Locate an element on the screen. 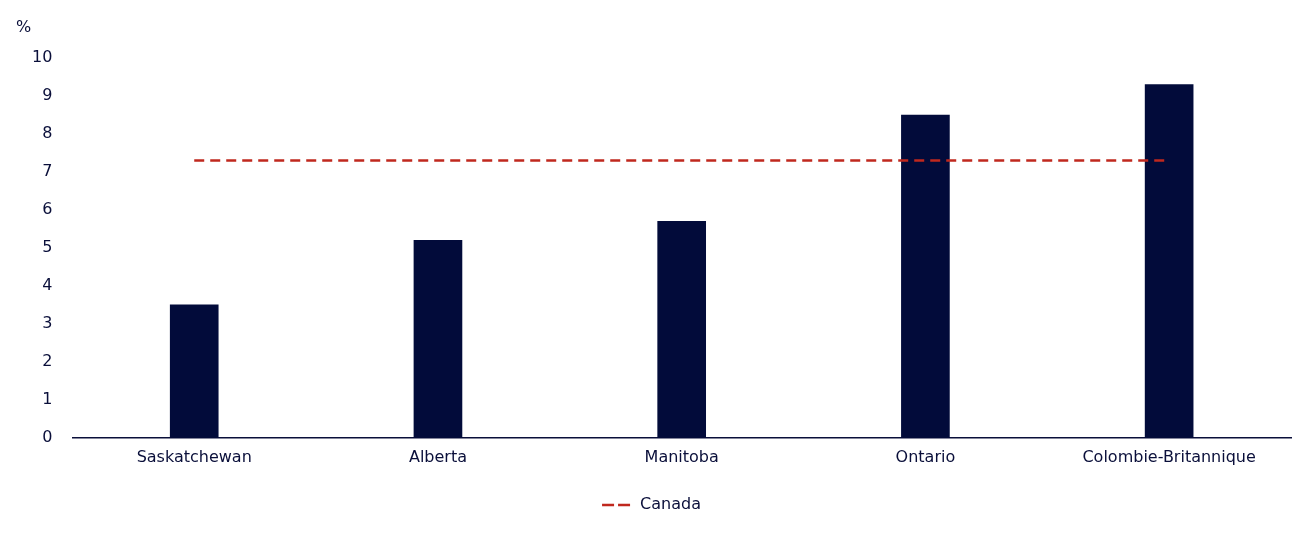  x-tick-label: Colombie-Britannique is located at coordinates (1169, 456).